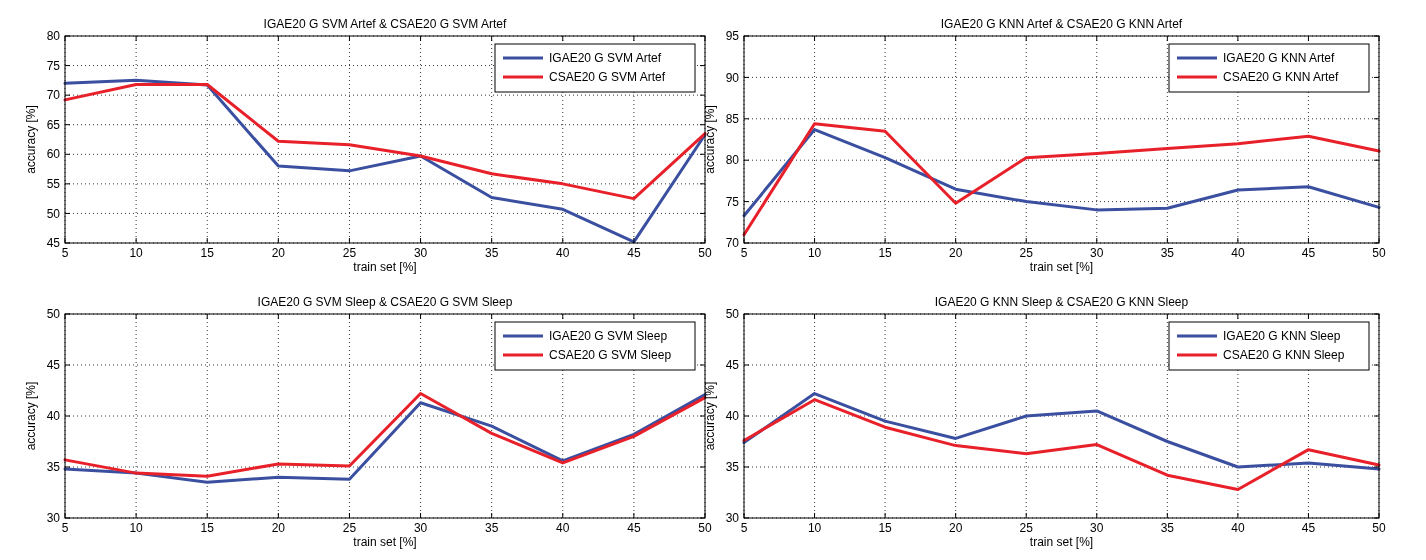  Describe the element at coordinates (53, 154) in the screenshot. I see `y-tick-label: 60` at that location.